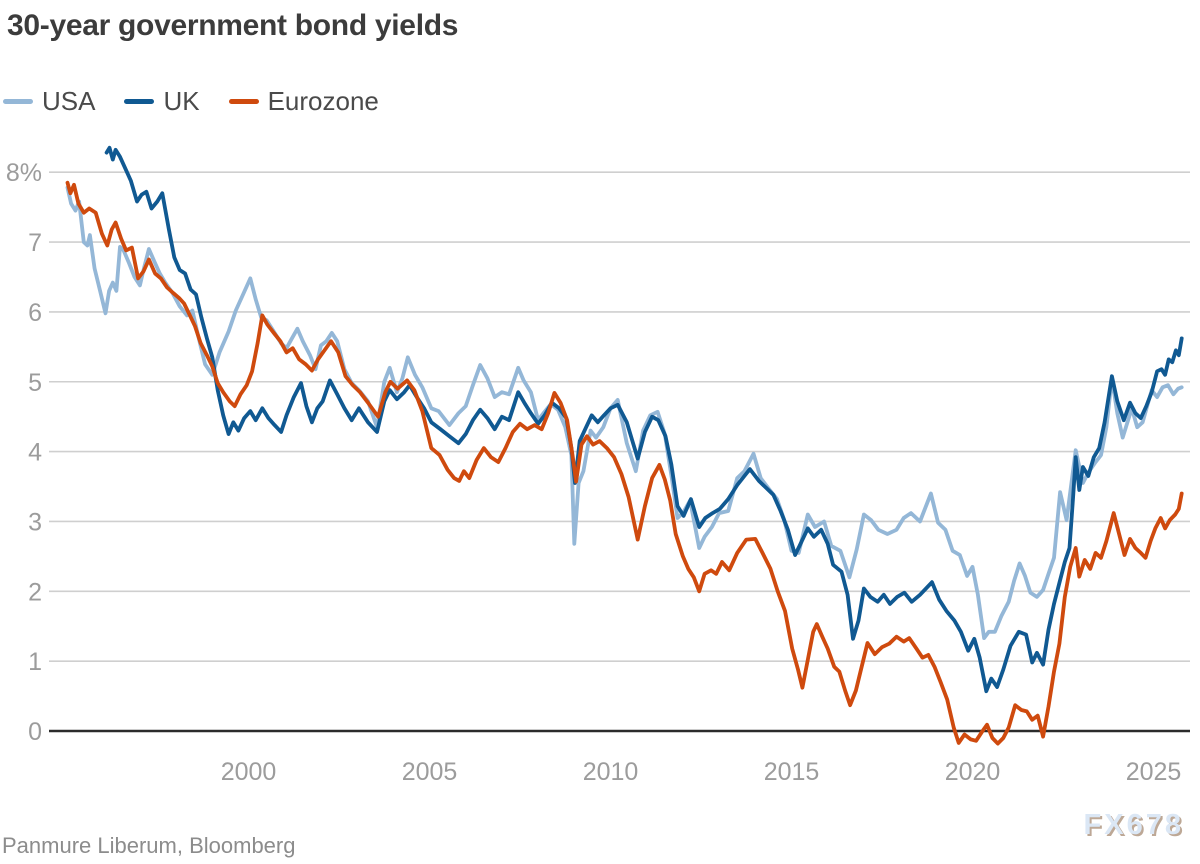 The height and width of the screenshot is (864, 1200). I want to click on legend-item-eurozone: Eurozone, so click(303, 101).